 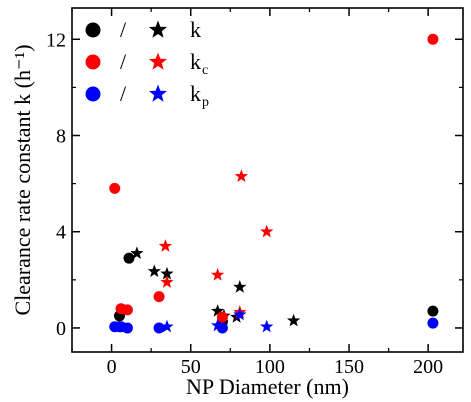 I want to click on x-tick-label: 200, so click(x=428, y=367).